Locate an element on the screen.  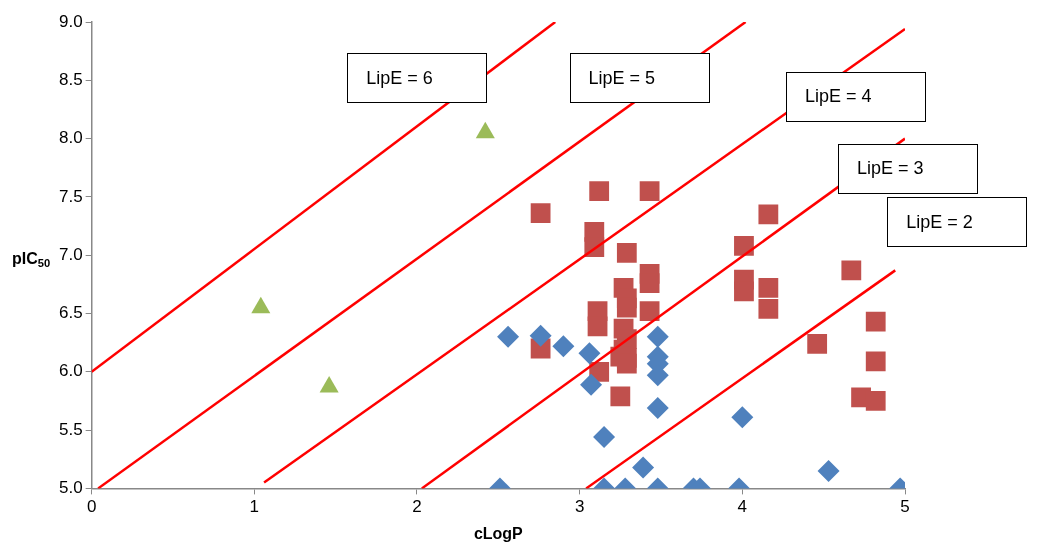
x-tick-label: 5 is located at coordinates (905, 507).